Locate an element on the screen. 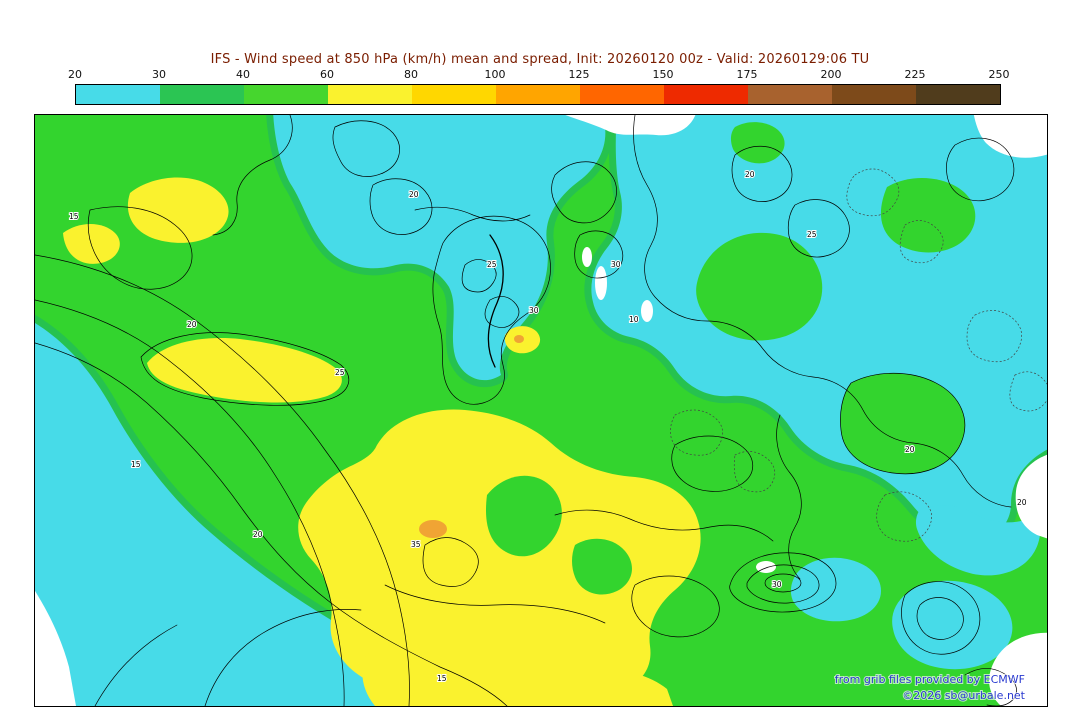  scale-label: 175 is located at coordinates (747, 74).